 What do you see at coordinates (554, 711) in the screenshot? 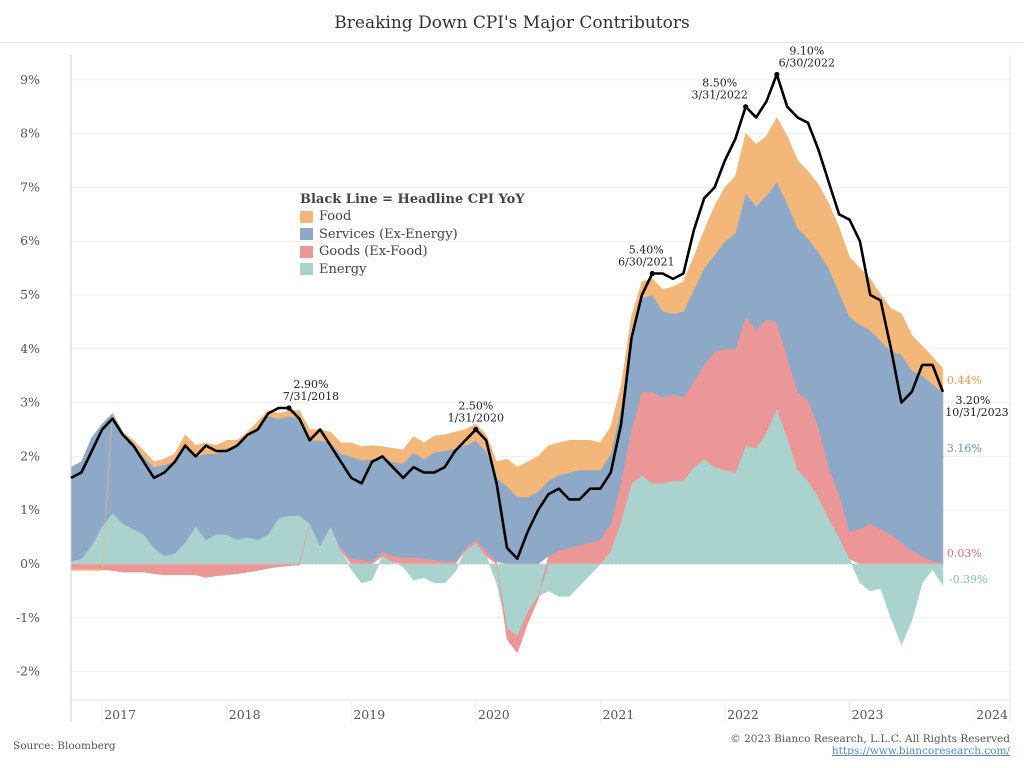
I see `x-axis-ticks: 2017 2018 2019 2020 2021 2022 2023 2024` at bounding box center [554, 711].